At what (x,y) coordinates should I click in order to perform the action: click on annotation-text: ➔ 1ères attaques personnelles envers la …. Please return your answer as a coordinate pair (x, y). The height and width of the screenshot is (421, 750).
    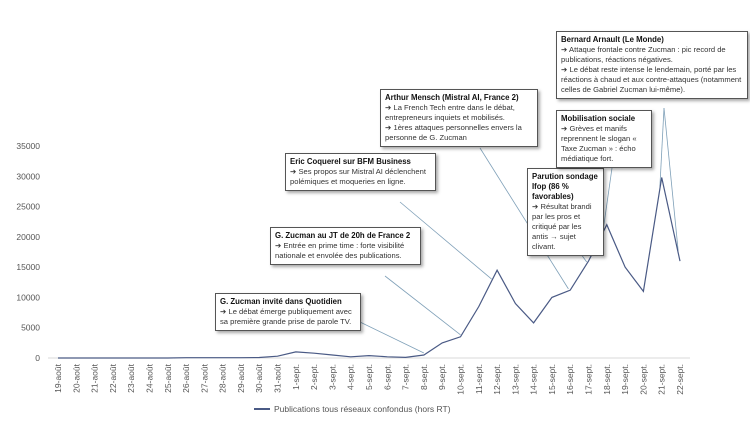
    Looking at the image, I should click on (453, 132).